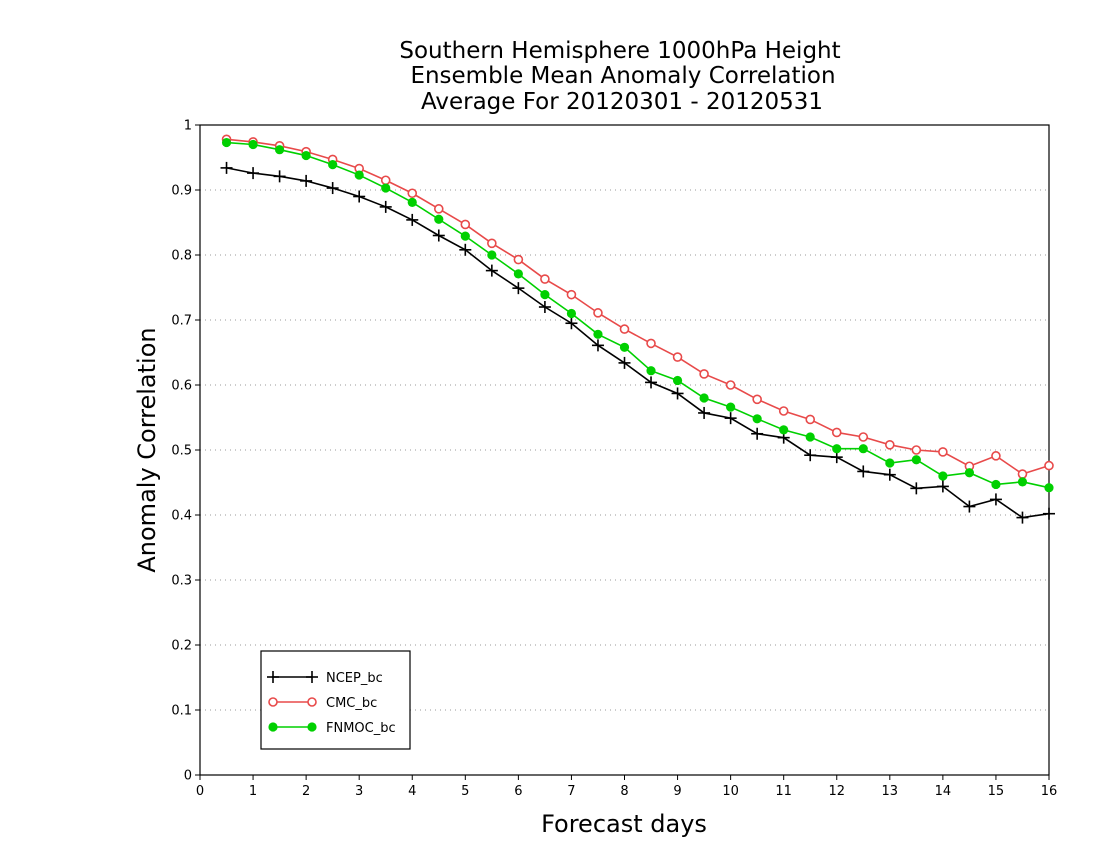 The height and width of the screenshot is (850, 1100). What do you see at coordinates (359, 791) in the screenshot?
I see `x-tick-label: 3` at bounding box center [359, 791].